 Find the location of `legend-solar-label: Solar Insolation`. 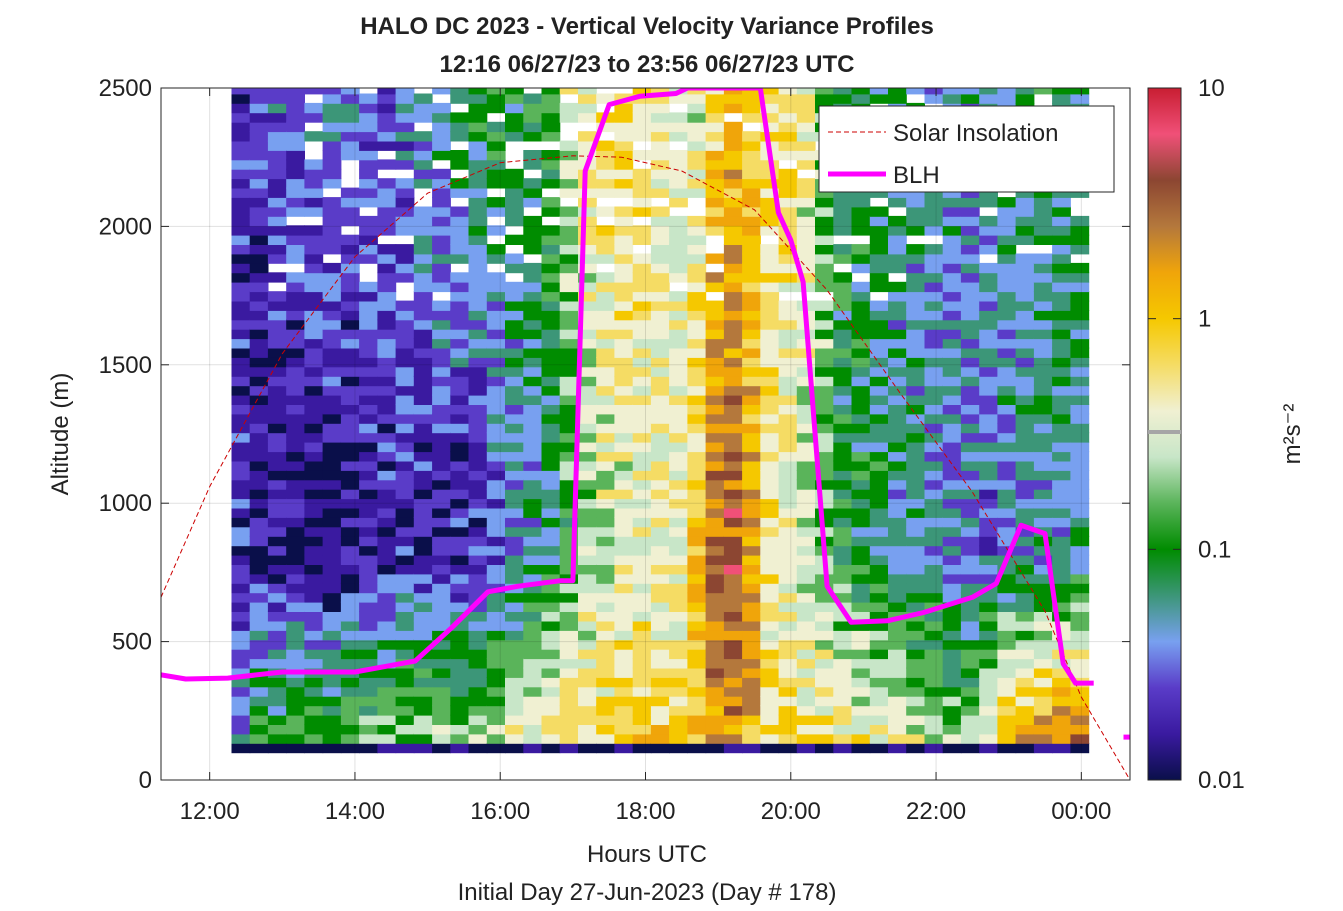

legend-solar-label: Solar Insolation is located at coordinates (975, 133).